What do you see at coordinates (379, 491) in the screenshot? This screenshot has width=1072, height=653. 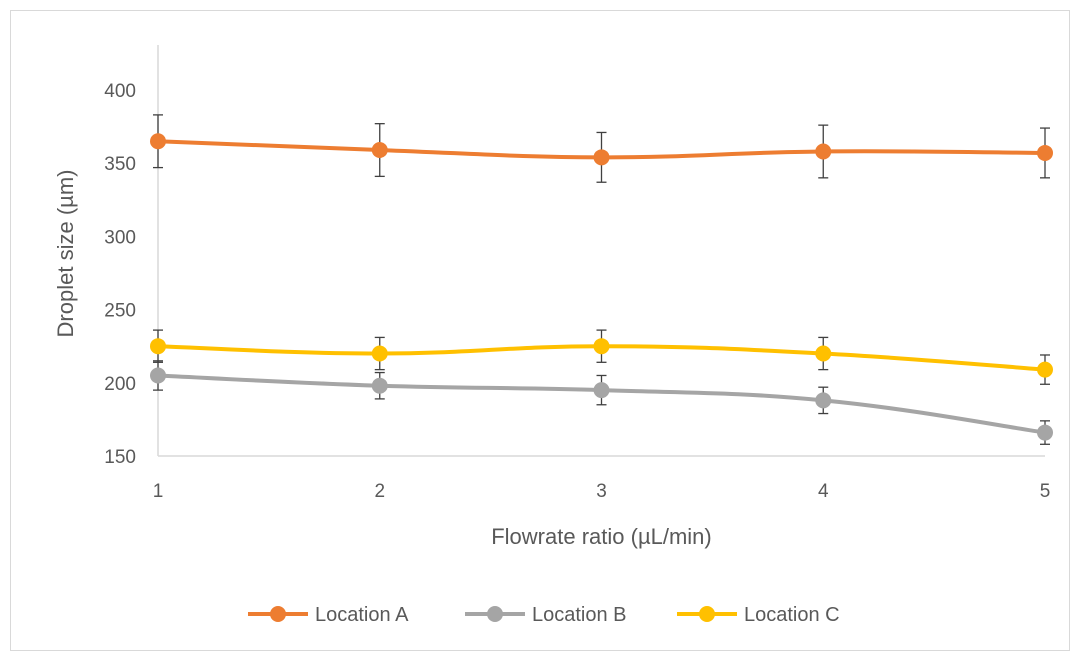 I see `x-tick-label: 2` at bounding box center [379, 491].